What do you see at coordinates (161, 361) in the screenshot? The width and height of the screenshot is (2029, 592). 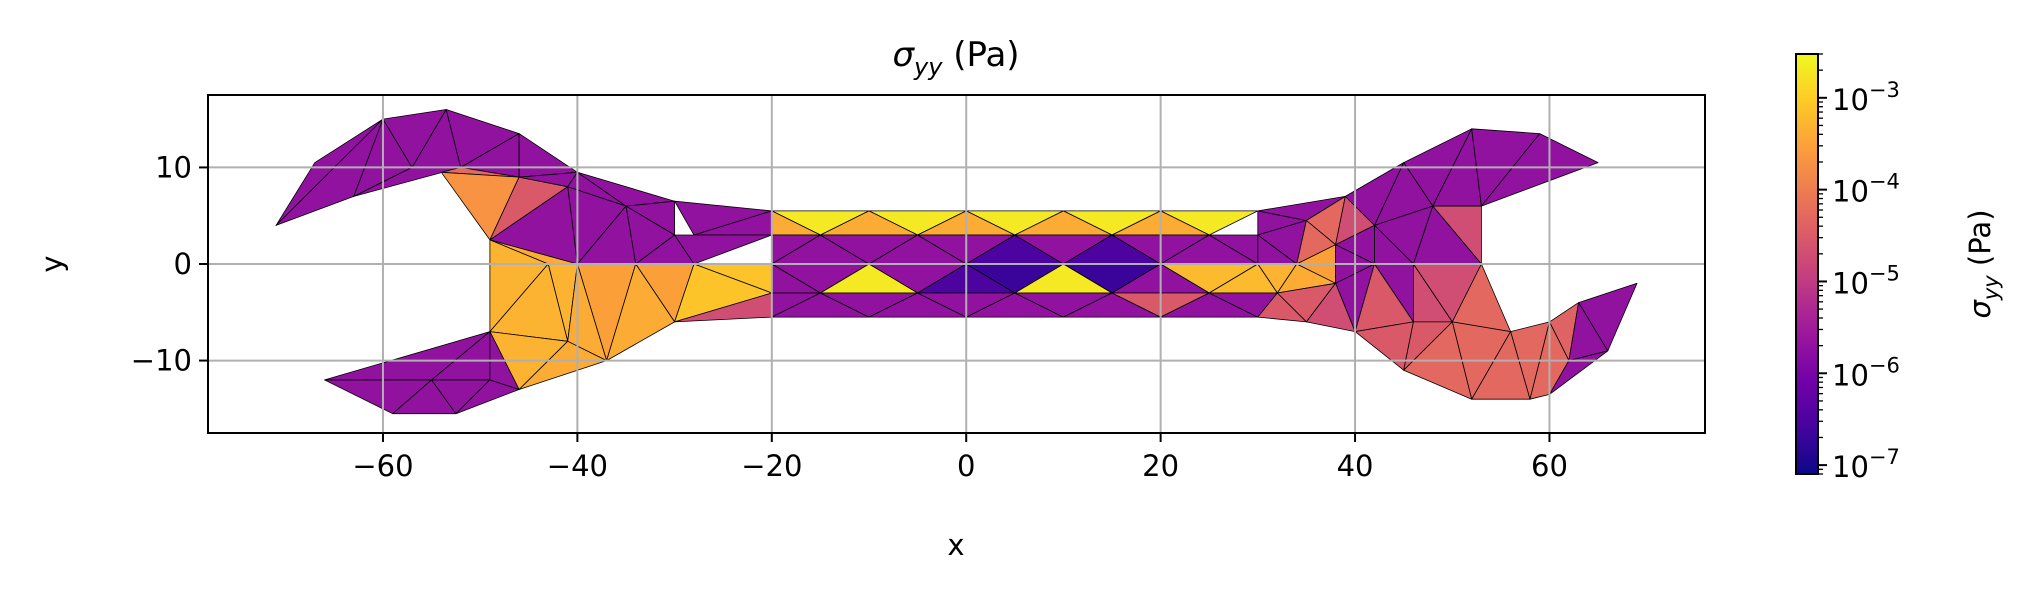 I see `y-tick-label: −10` at bounding box center [161, 361].